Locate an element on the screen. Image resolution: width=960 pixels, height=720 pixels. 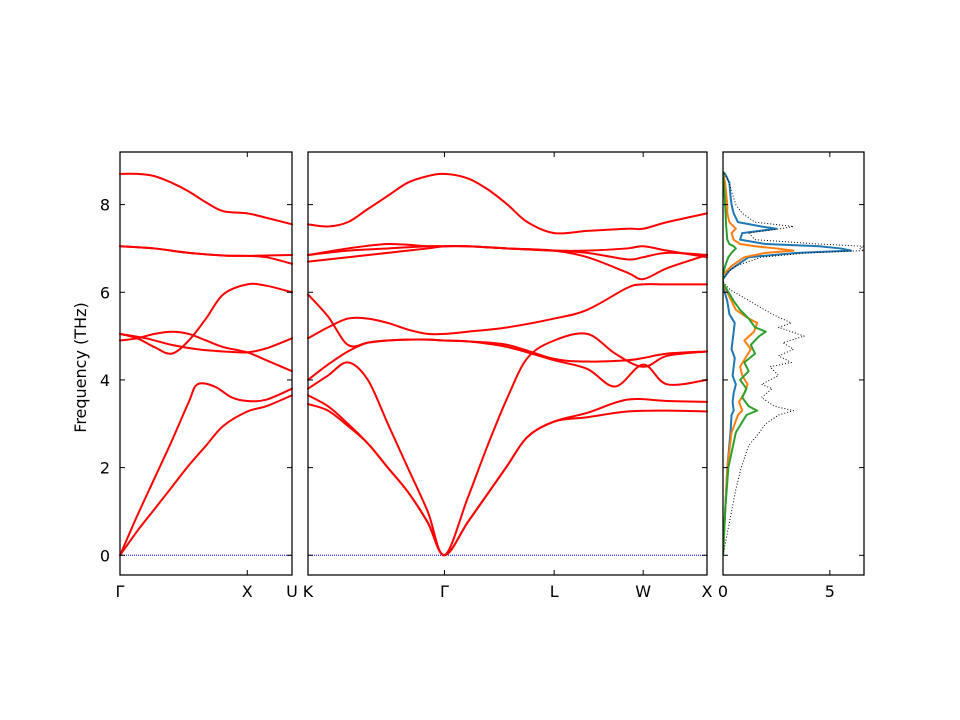
ytick-label: 4 is located at coordinates (105, 380).